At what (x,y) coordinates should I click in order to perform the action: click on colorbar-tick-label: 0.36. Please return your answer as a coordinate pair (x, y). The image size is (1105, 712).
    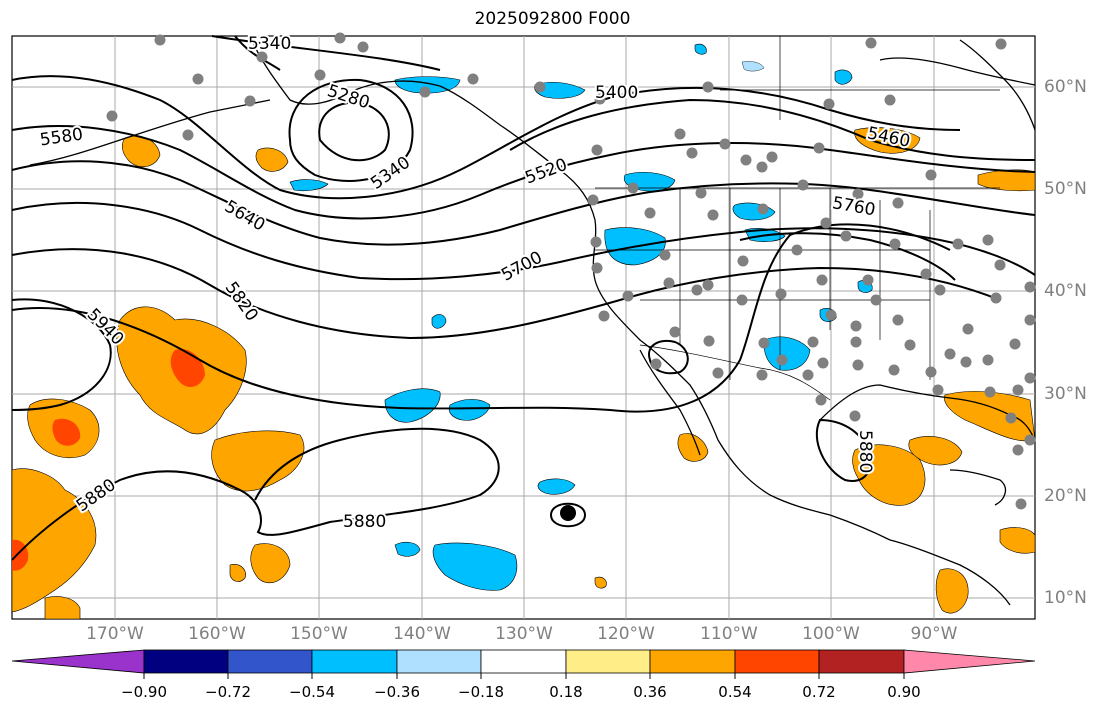
    Looking at the image, I should click on (650, 692).